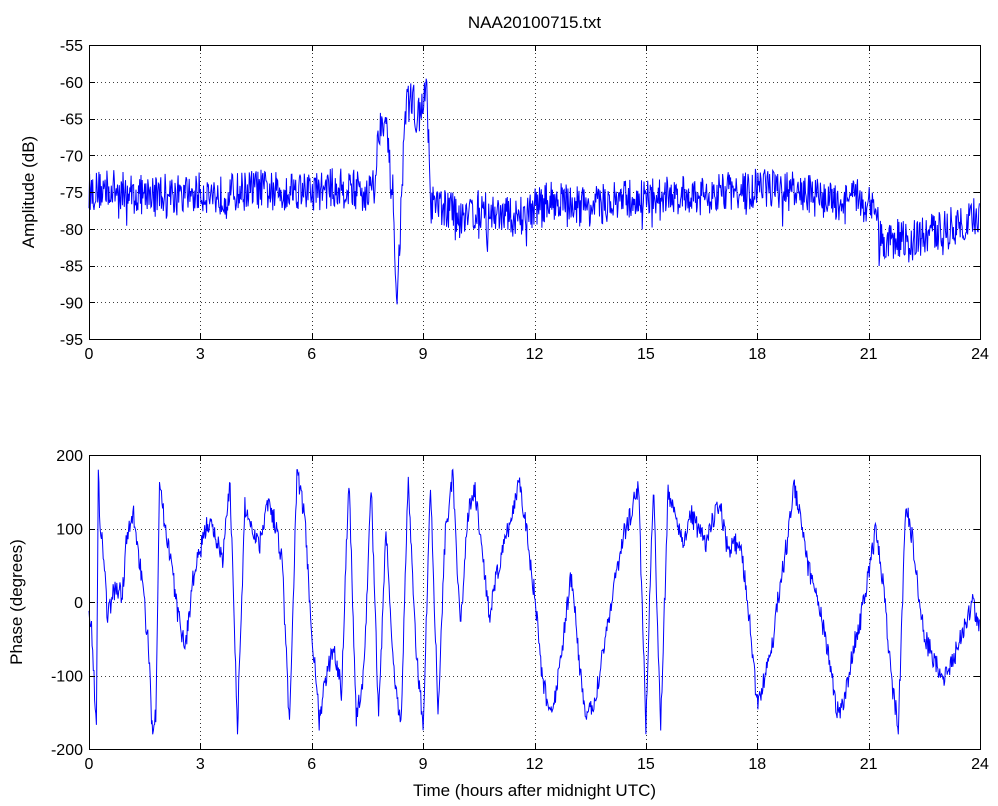  I want to click on y-tick-label: -60, so click(71, 83).